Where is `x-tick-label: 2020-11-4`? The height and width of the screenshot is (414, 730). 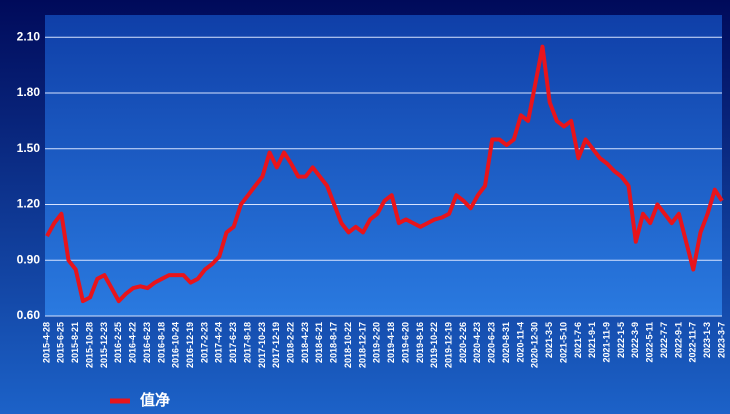 x-tick-label: 2020-11-4 is located at coordinates (520, 342).